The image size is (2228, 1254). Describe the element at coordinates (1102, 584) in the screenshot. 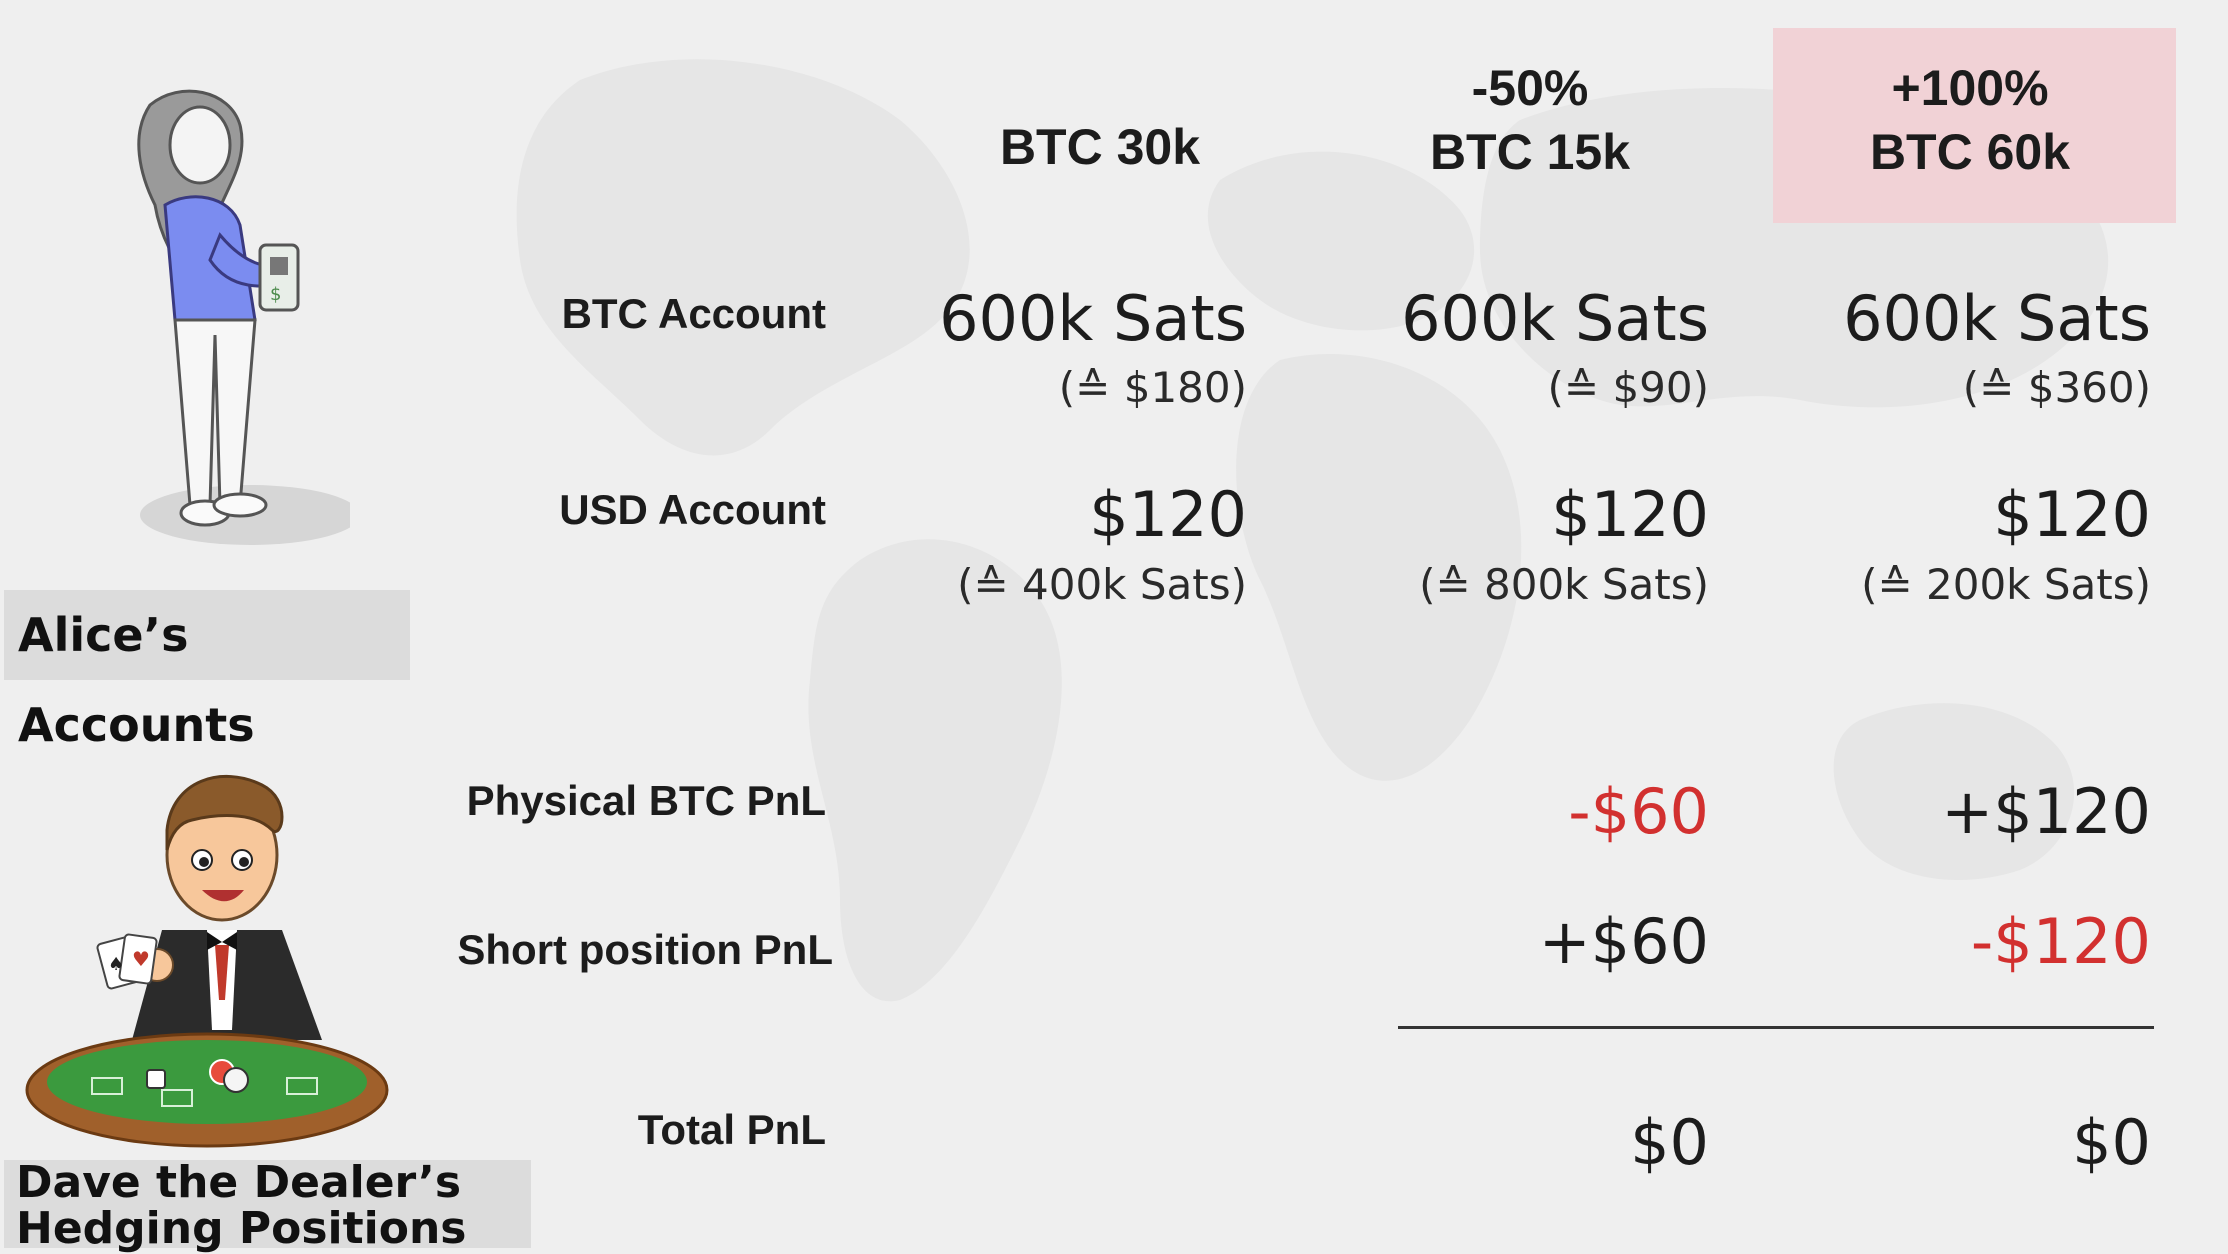

I see `usd-account-sats-30k: (≙ 400k Sats)` at that location.